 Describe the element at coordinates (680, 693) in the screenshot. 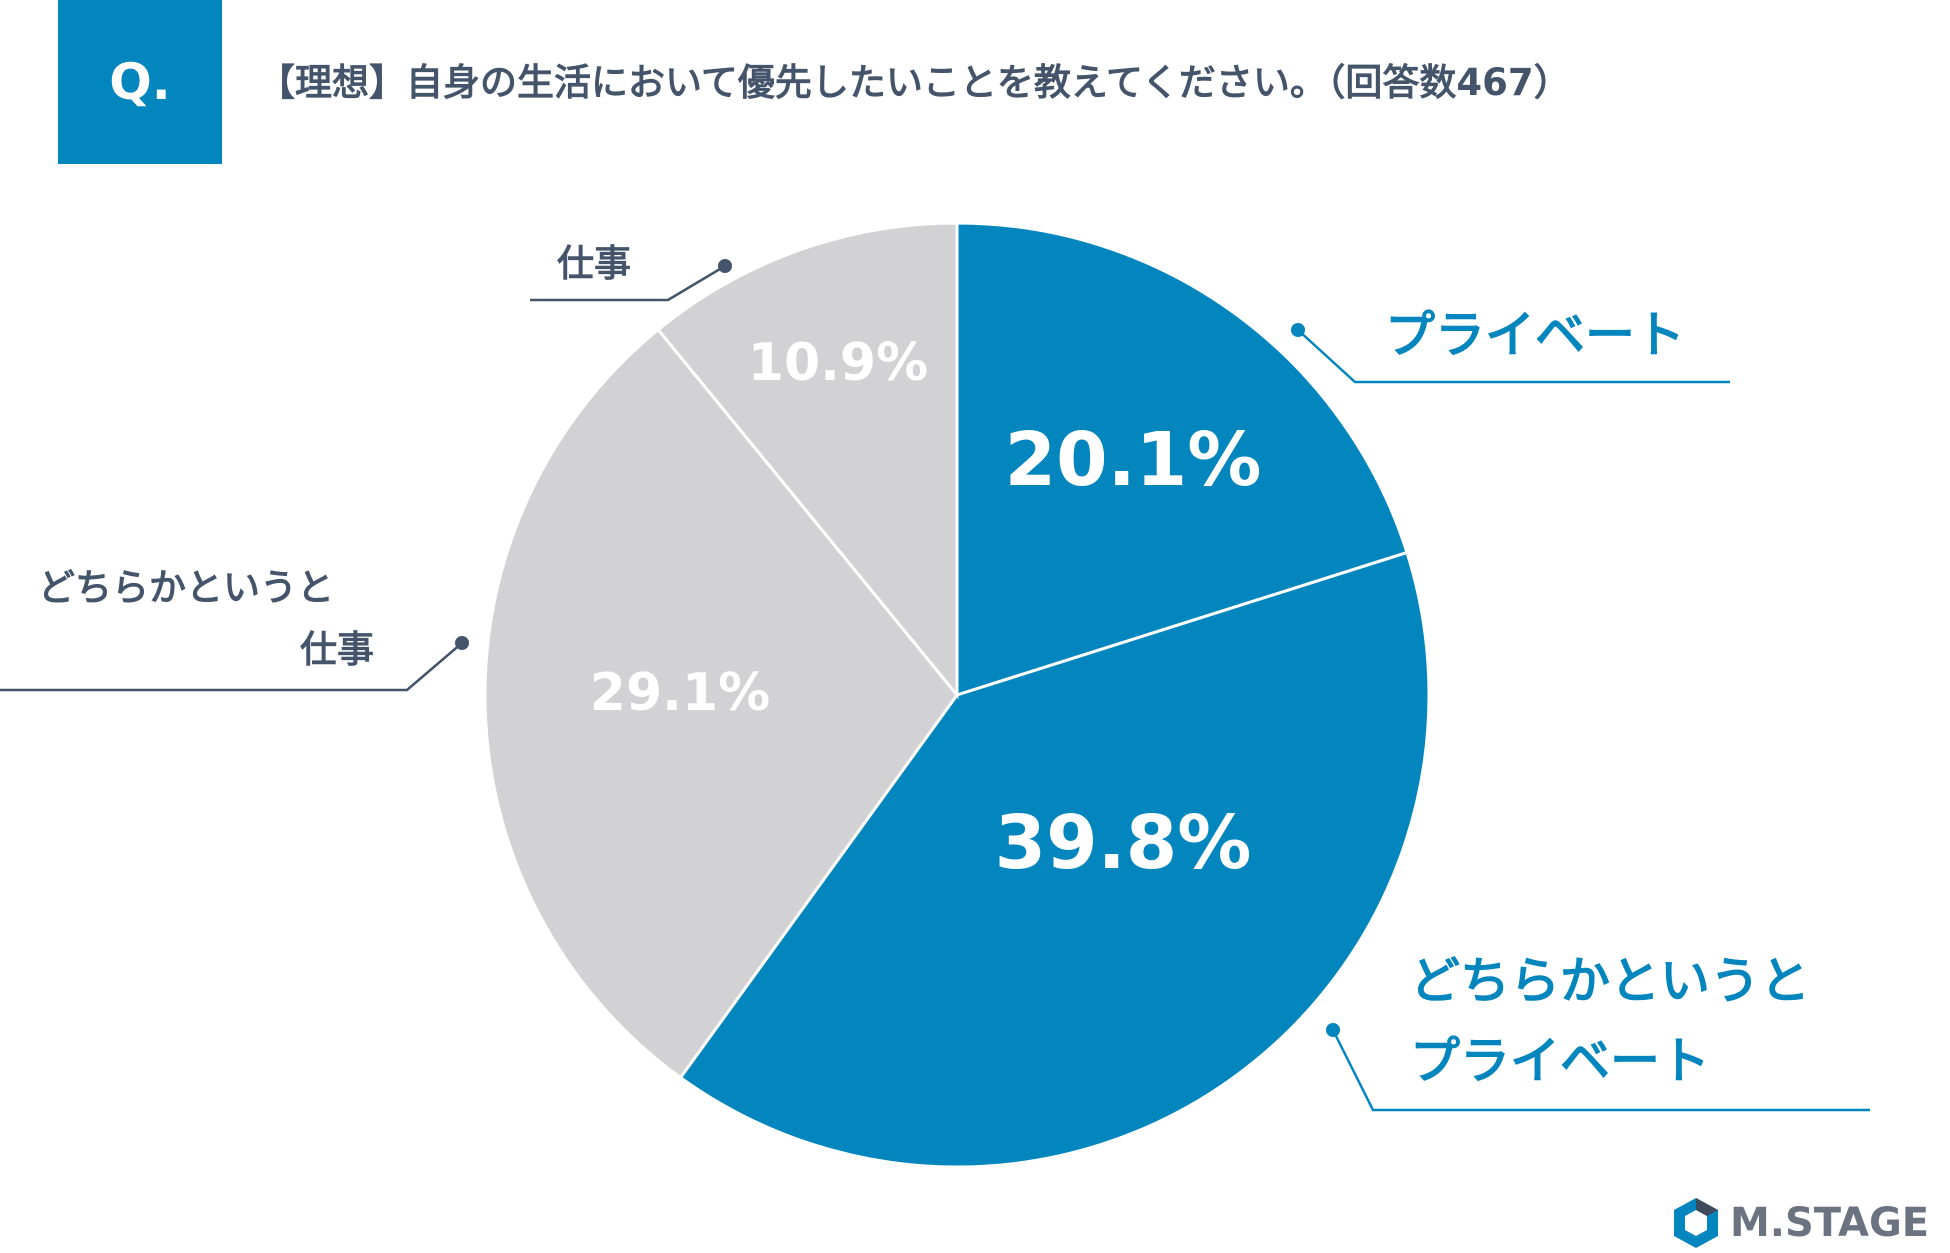

I see `slice-value-label-3: 29.1%` at that location.